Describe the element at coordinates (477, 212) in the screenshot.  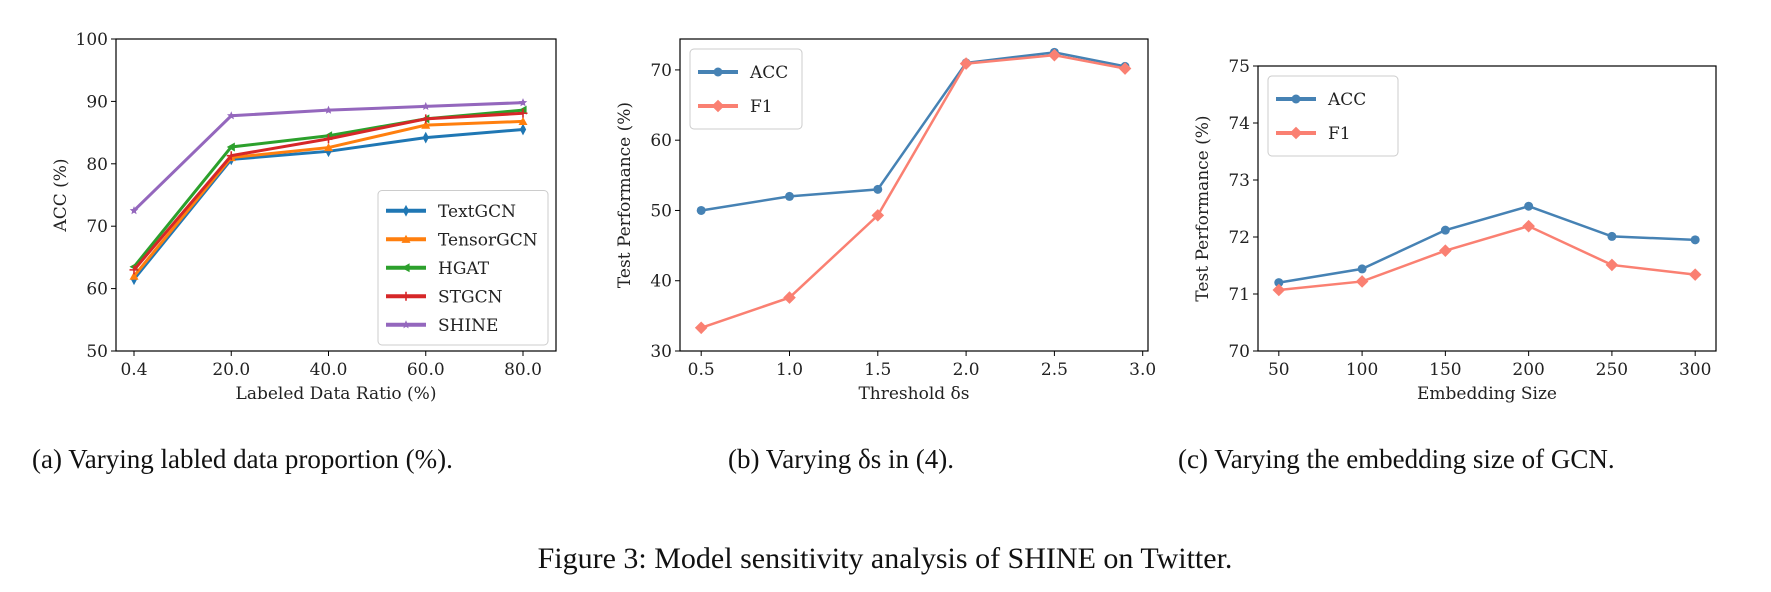
I see `legend-label: TextGCN` at that location.